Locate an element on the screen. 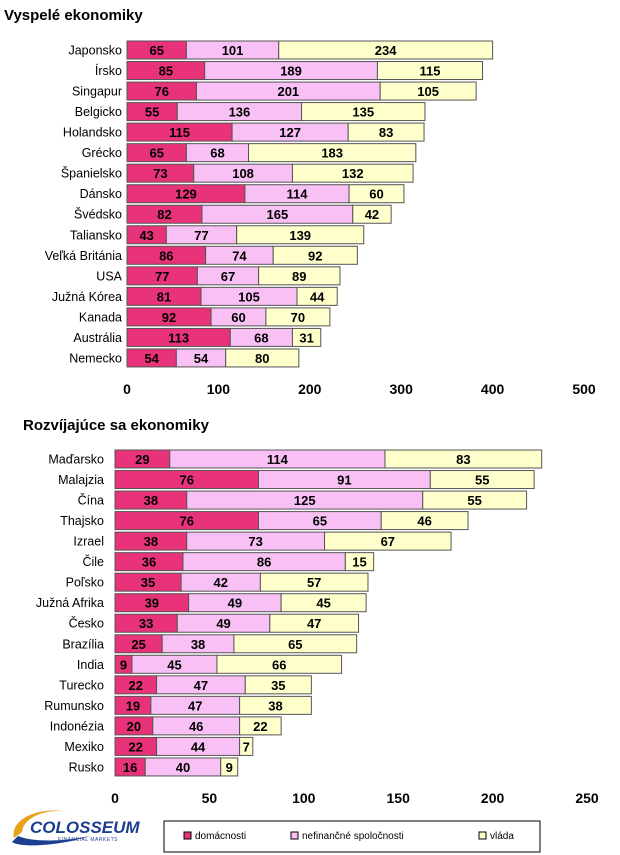 The width and height of the screenshot is (620, 855). x-tick-label: 400 is located at coordinates (493, 389).